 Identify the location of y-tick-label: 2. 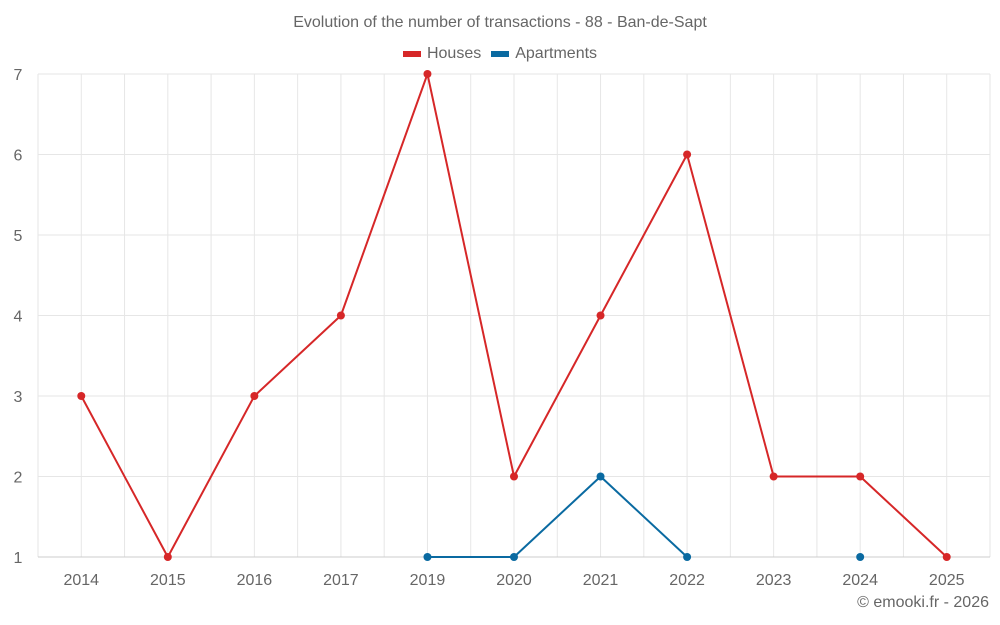
(18, 478).